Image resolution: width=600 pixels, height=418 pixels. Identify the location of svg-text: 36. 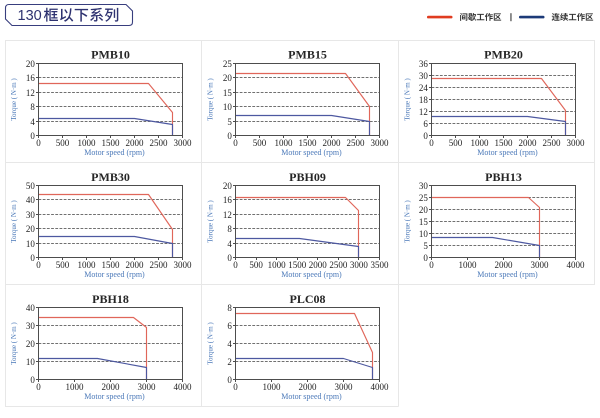
(424, 64).